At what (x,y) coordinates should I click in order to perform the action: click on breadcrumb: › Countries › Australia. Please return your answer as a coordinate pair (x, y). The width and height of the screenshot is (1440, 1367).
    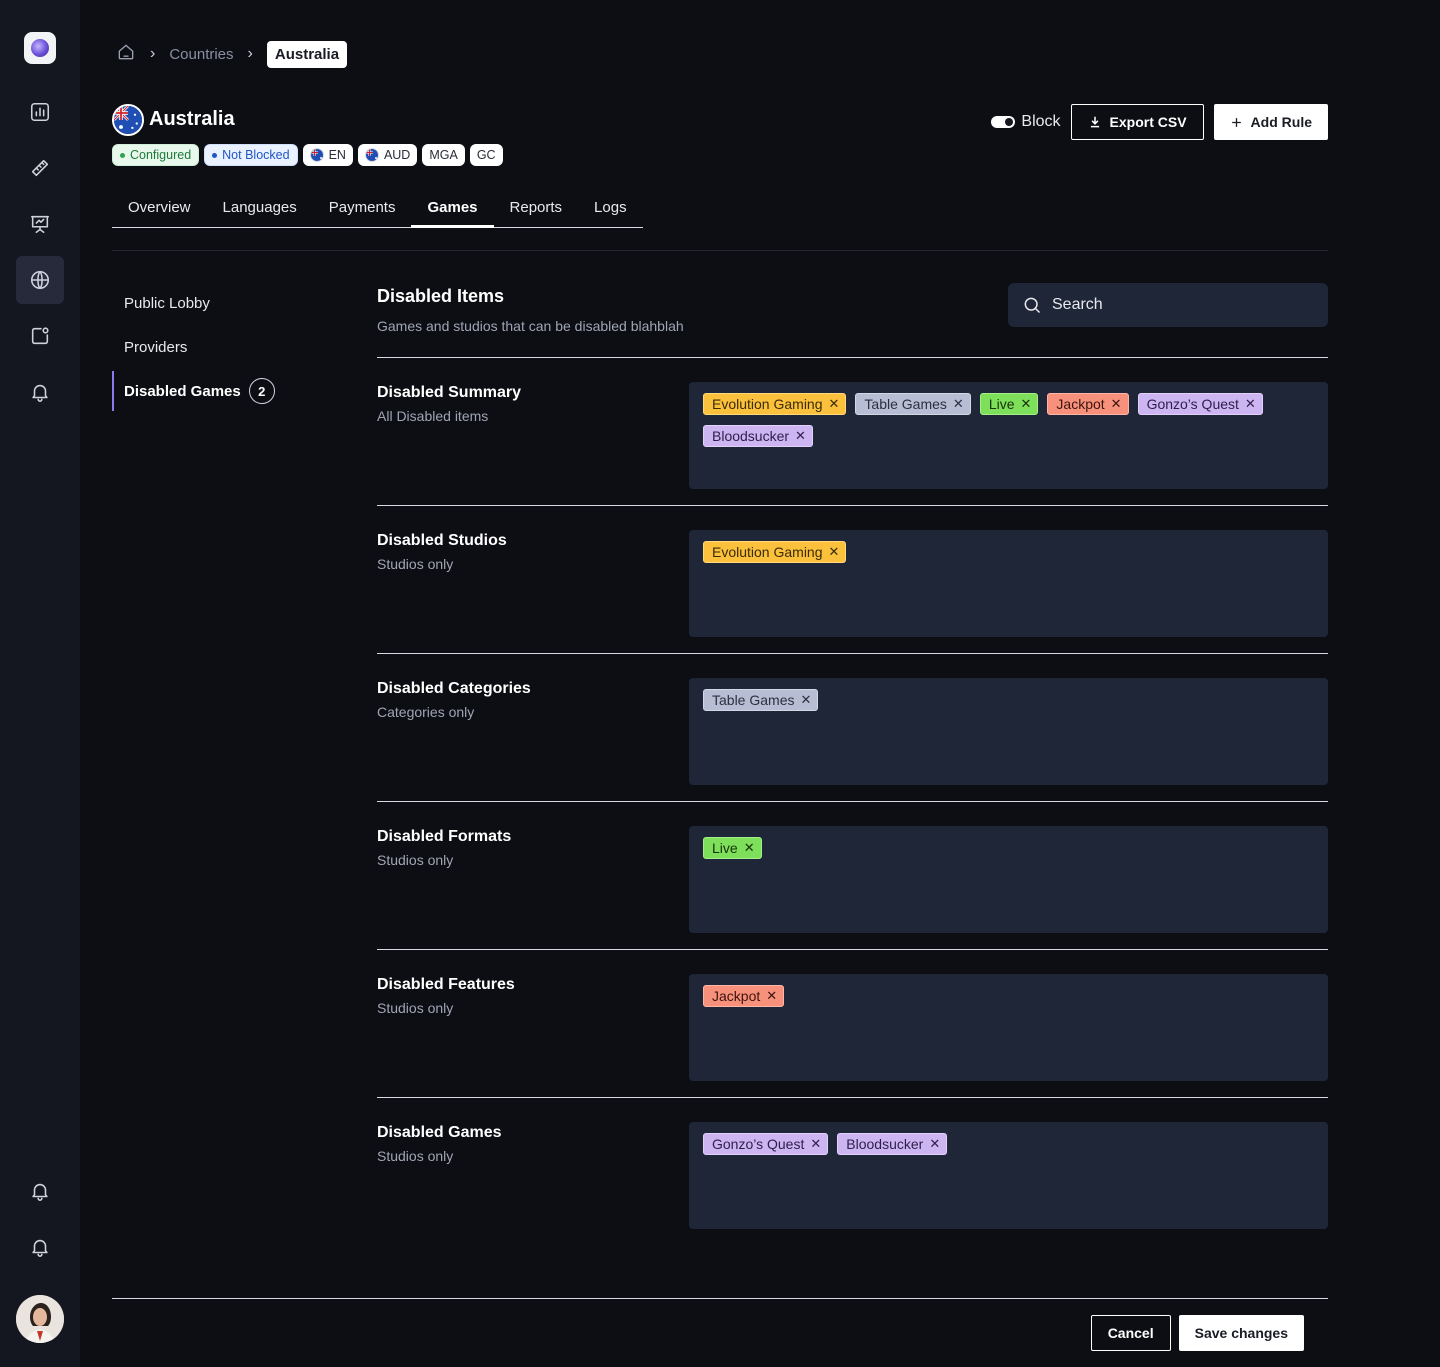
    Looking at the image, I should click on (232, 54).